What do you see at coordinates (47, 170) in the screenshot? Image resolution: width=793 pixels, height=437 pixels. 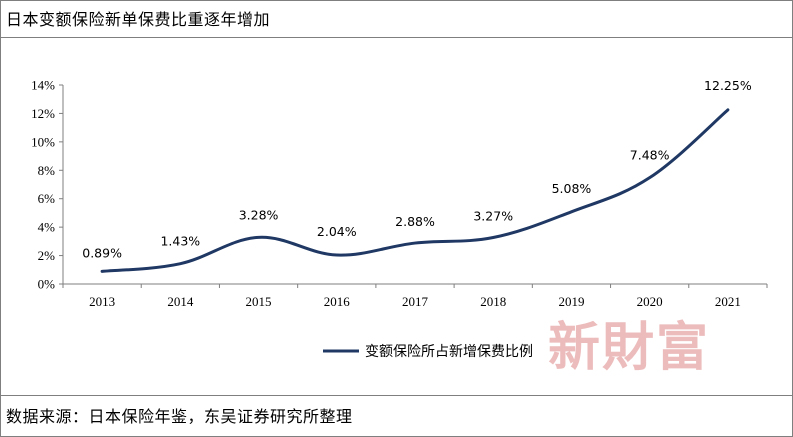 I see `y-tick-label: 8%` at bounding box center [47, 170].